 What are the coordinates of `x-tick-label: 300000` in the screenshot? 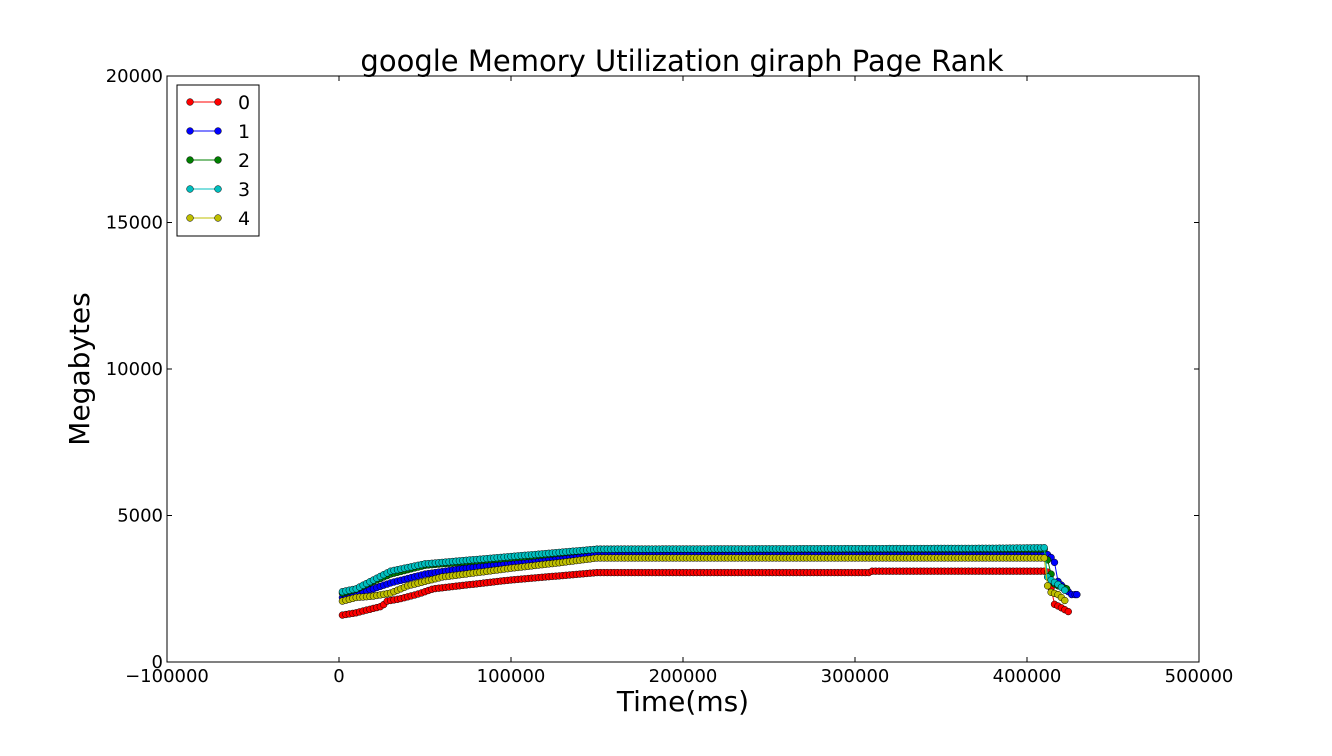 It's located at (855, 676).